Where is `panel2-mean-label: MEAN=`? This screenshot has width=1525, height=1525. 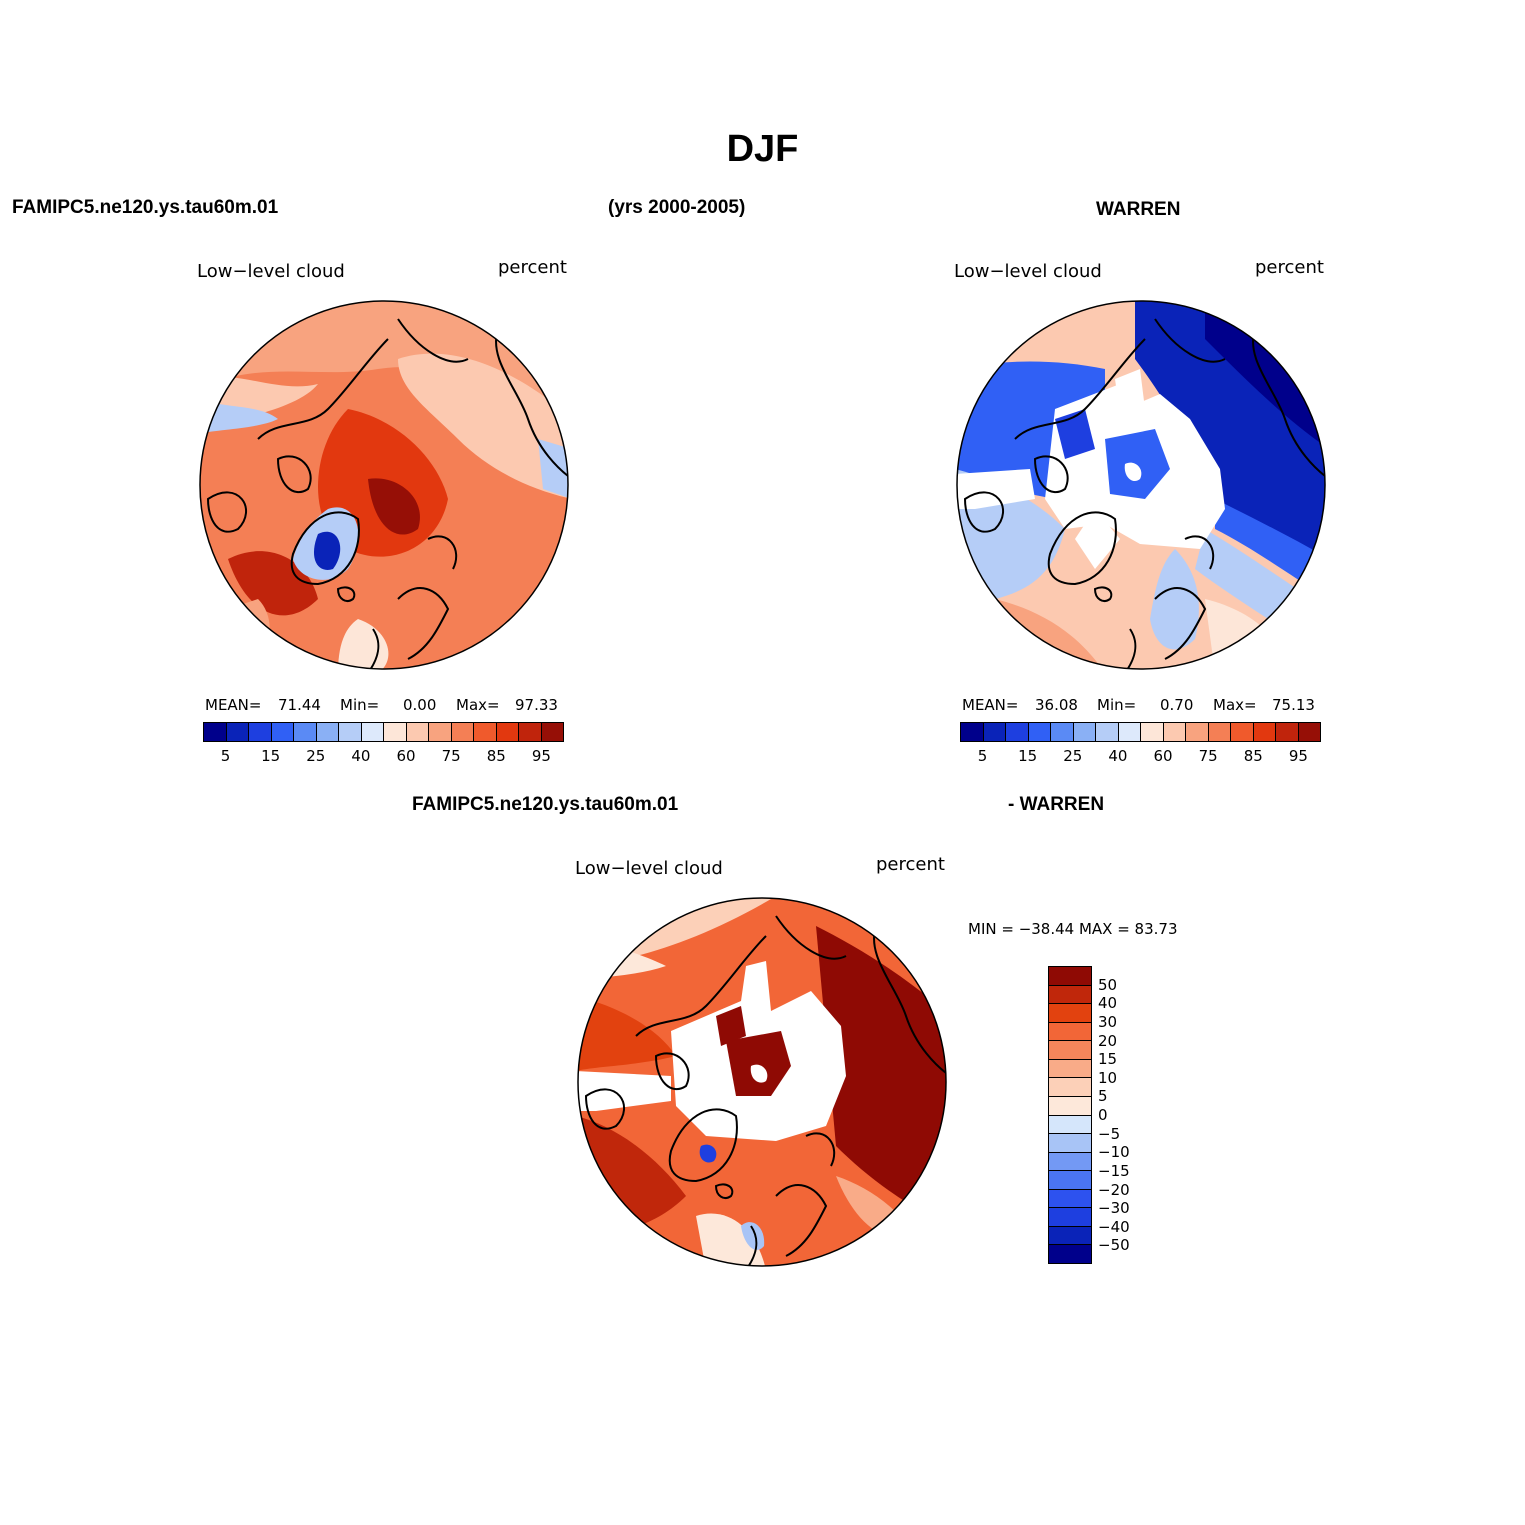 panel2-mean-label: MEAN= is located at coordinates (990, 705).